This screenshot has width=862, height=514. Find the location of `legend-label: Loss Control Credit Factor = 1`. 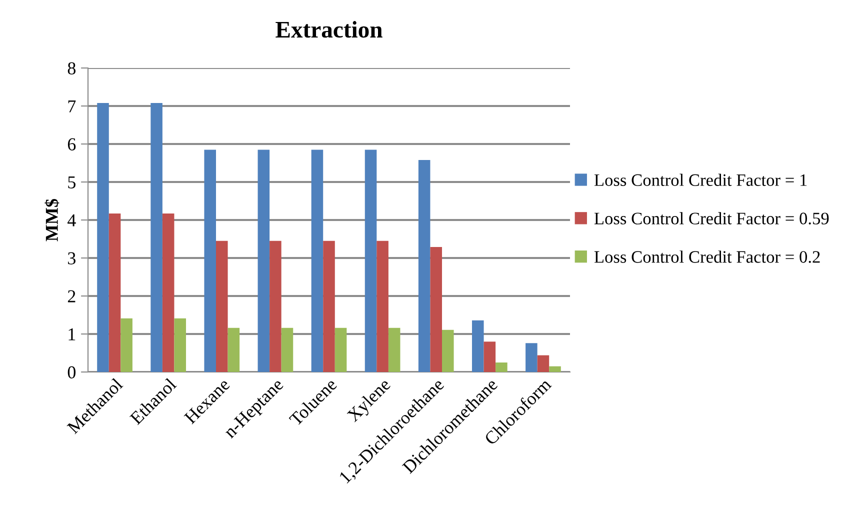

legend-label: Loss Control Credit Factor = 1 is located at coordinates (700, 180).